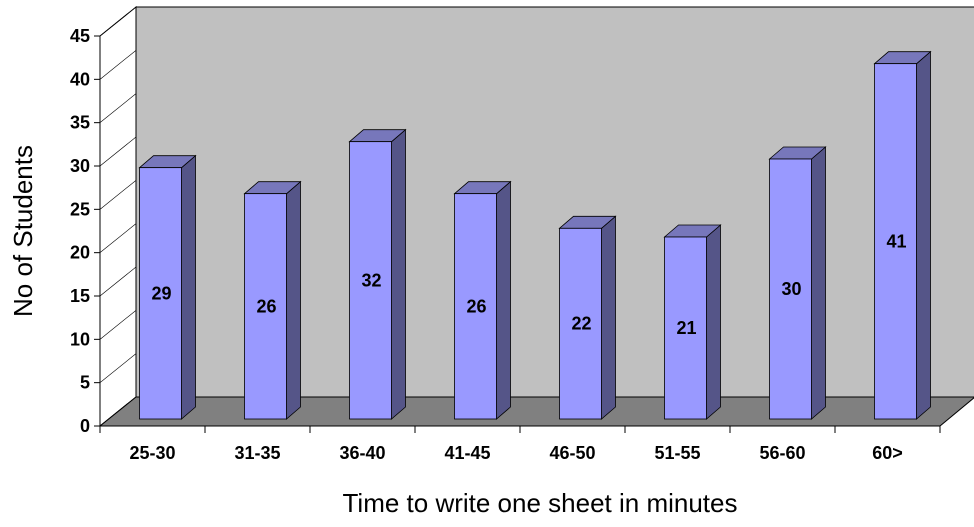 Image resolution: width=974 pixels, height=527 pixels. Describe the element at coordinates (80, 166) in the screenshot. I see `y-tick-label: 30` at that location.